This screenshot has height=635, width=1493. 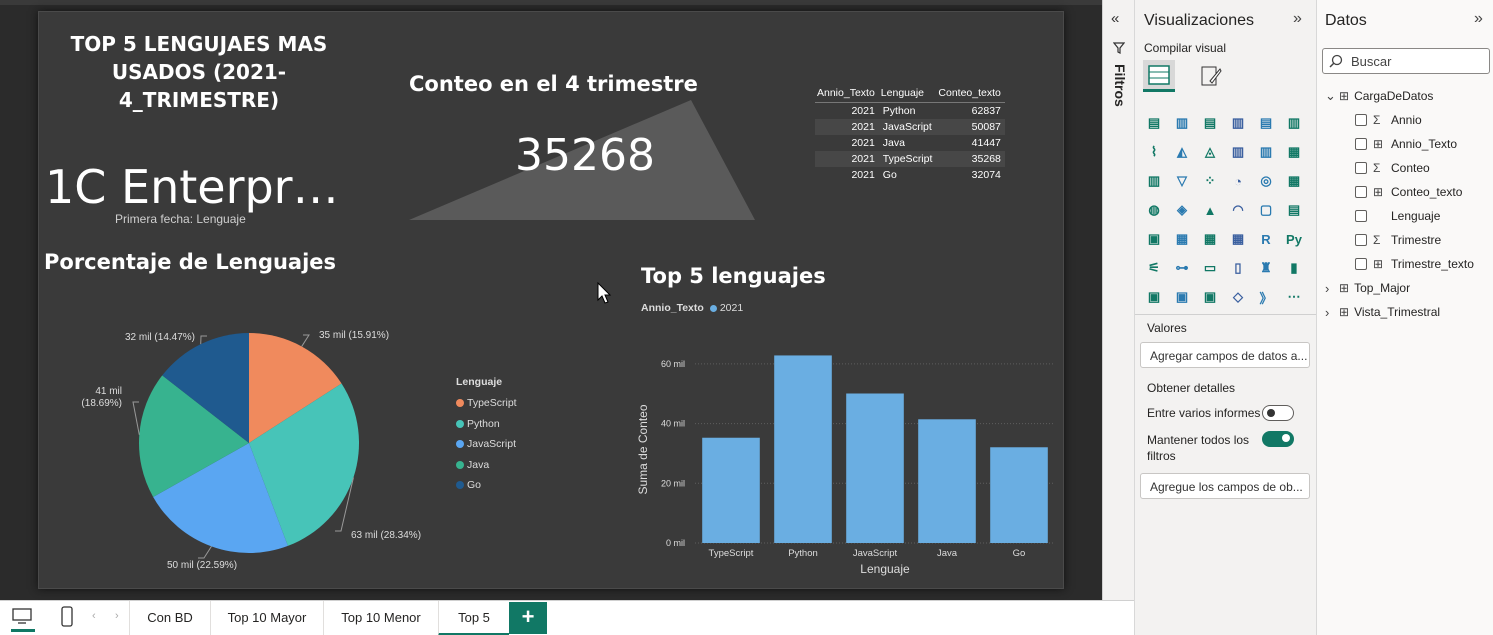 What do you see at coordinates (1408, 192) in the screenshot?
I see `field-conteo_texto: ⊞ Conteo_texto` at bounding box center [1408, 192].